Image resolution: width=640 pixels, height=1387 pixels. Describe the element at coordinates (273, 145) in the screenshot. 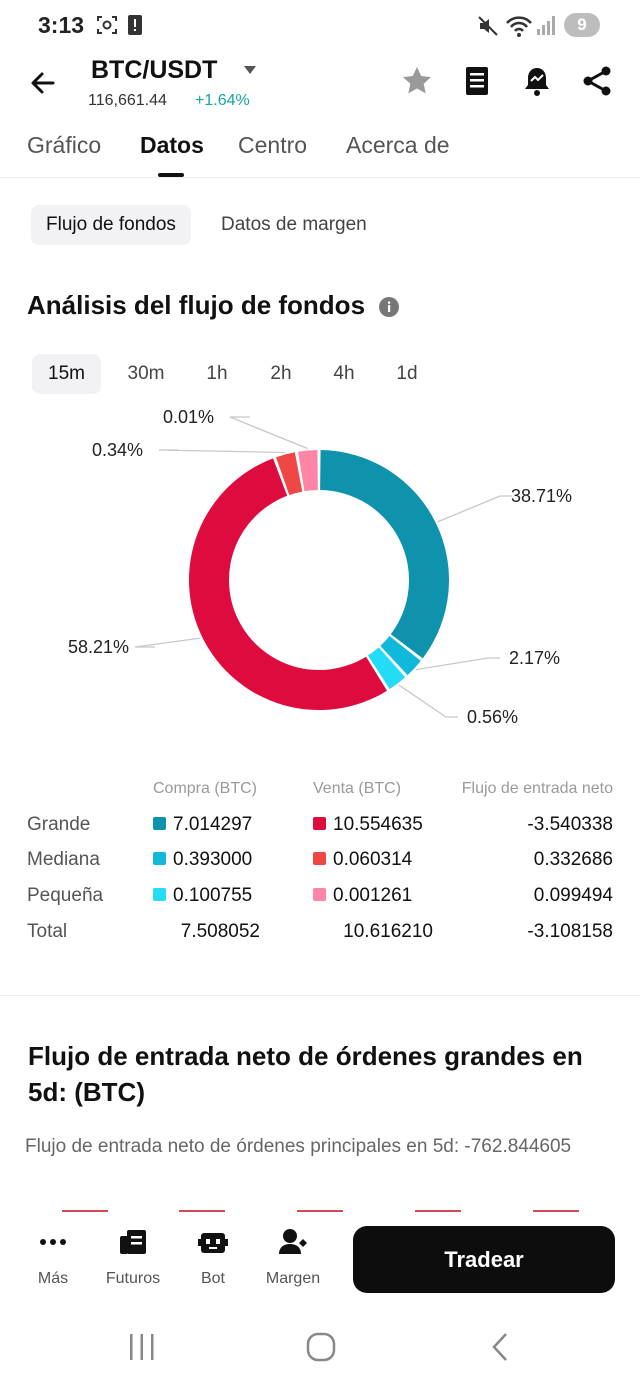

I see `tab-centro: Centro` at that location.